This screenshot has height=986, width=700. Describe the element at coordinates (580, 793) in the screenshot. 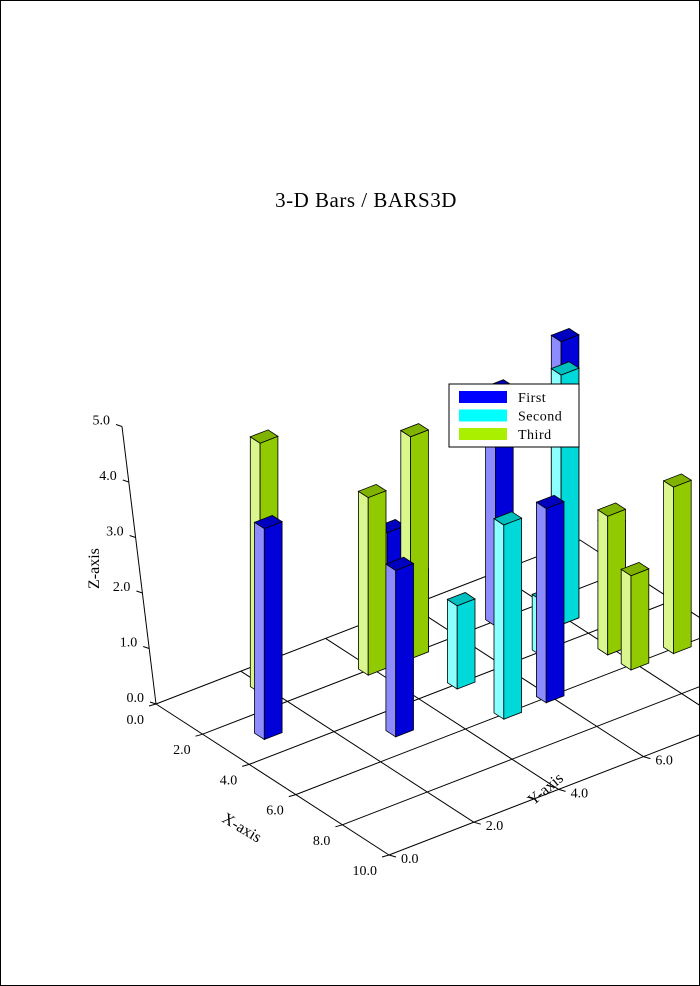

I see `y-tick-label: 4.0` at that location.